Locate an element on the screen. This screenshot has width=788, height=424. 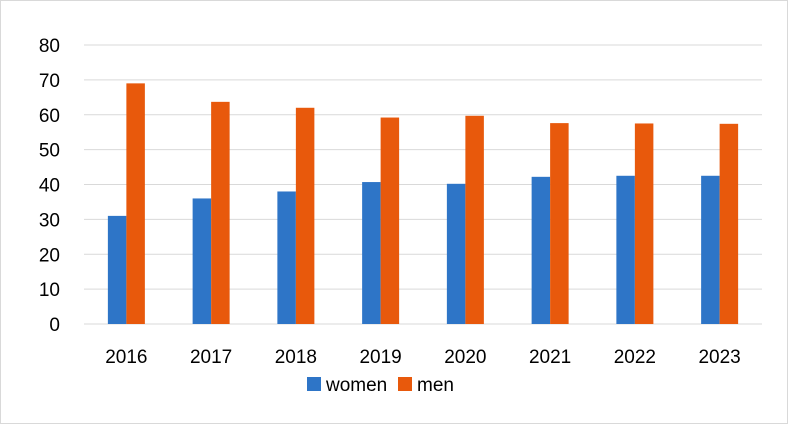
legend-swatch-men is located at coordinates (405, 384).